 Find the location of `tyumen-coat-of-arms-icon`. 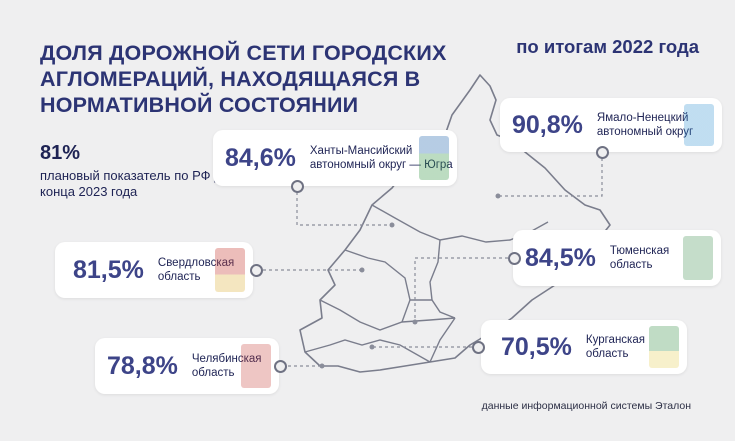

tyumen-coat-of-arms-icon is located at coordinates (698, 258).